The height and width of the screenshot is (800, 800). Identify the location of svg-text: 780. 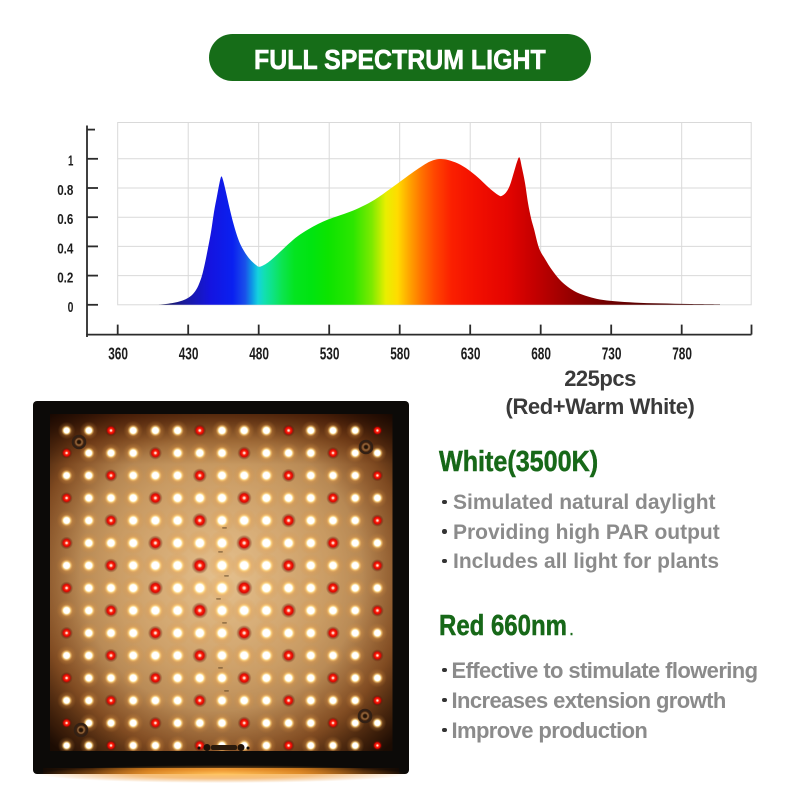
(682, 353).